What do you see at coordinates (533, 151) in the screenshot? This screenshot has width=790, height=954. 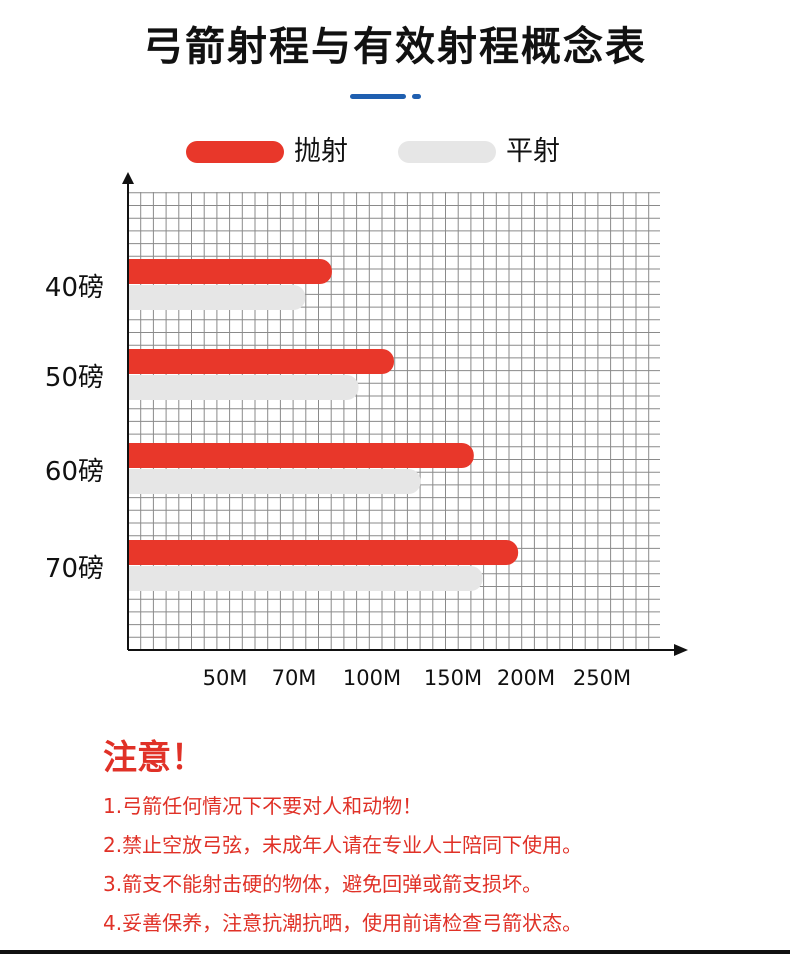 I see `legend-label-flat: 平射` at bounding box center [533, 151].